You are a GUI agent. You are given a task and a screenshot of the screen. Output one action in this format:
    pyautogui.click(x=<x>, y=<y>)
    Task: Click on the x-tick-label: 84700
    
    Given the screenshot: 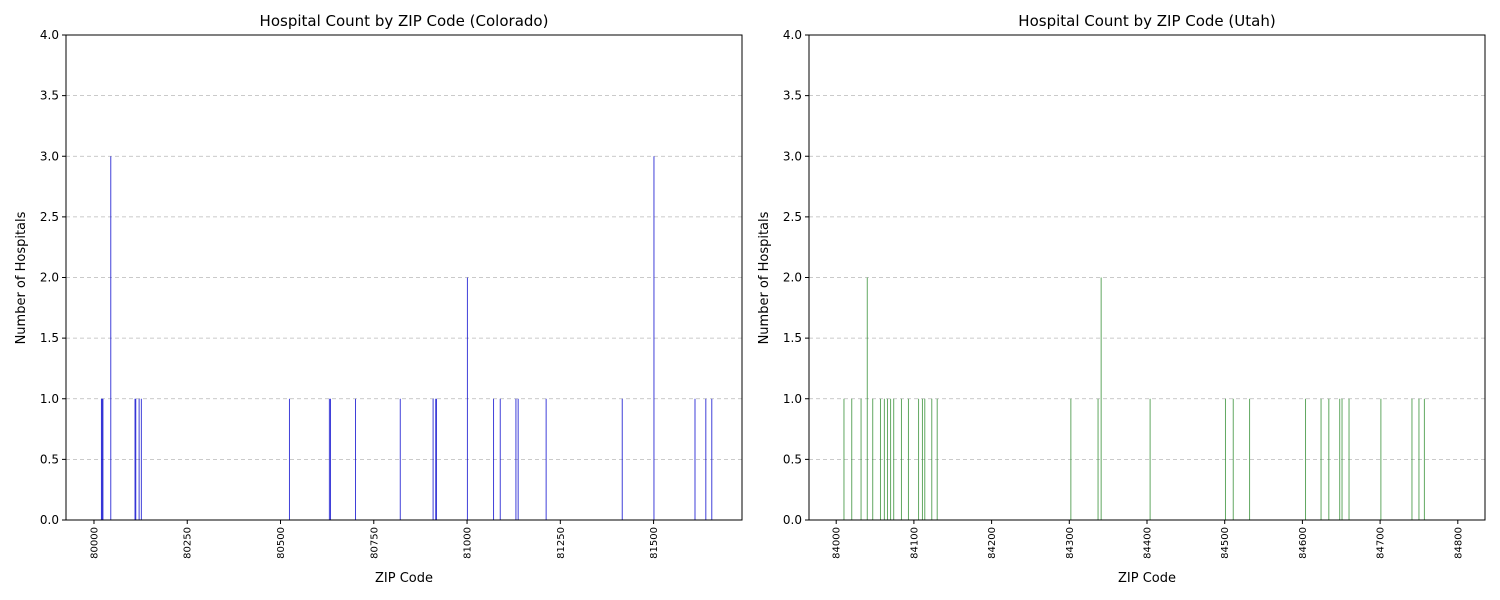 What is the action you would take?
    pyautogui.click(x=1381, y=543)
    